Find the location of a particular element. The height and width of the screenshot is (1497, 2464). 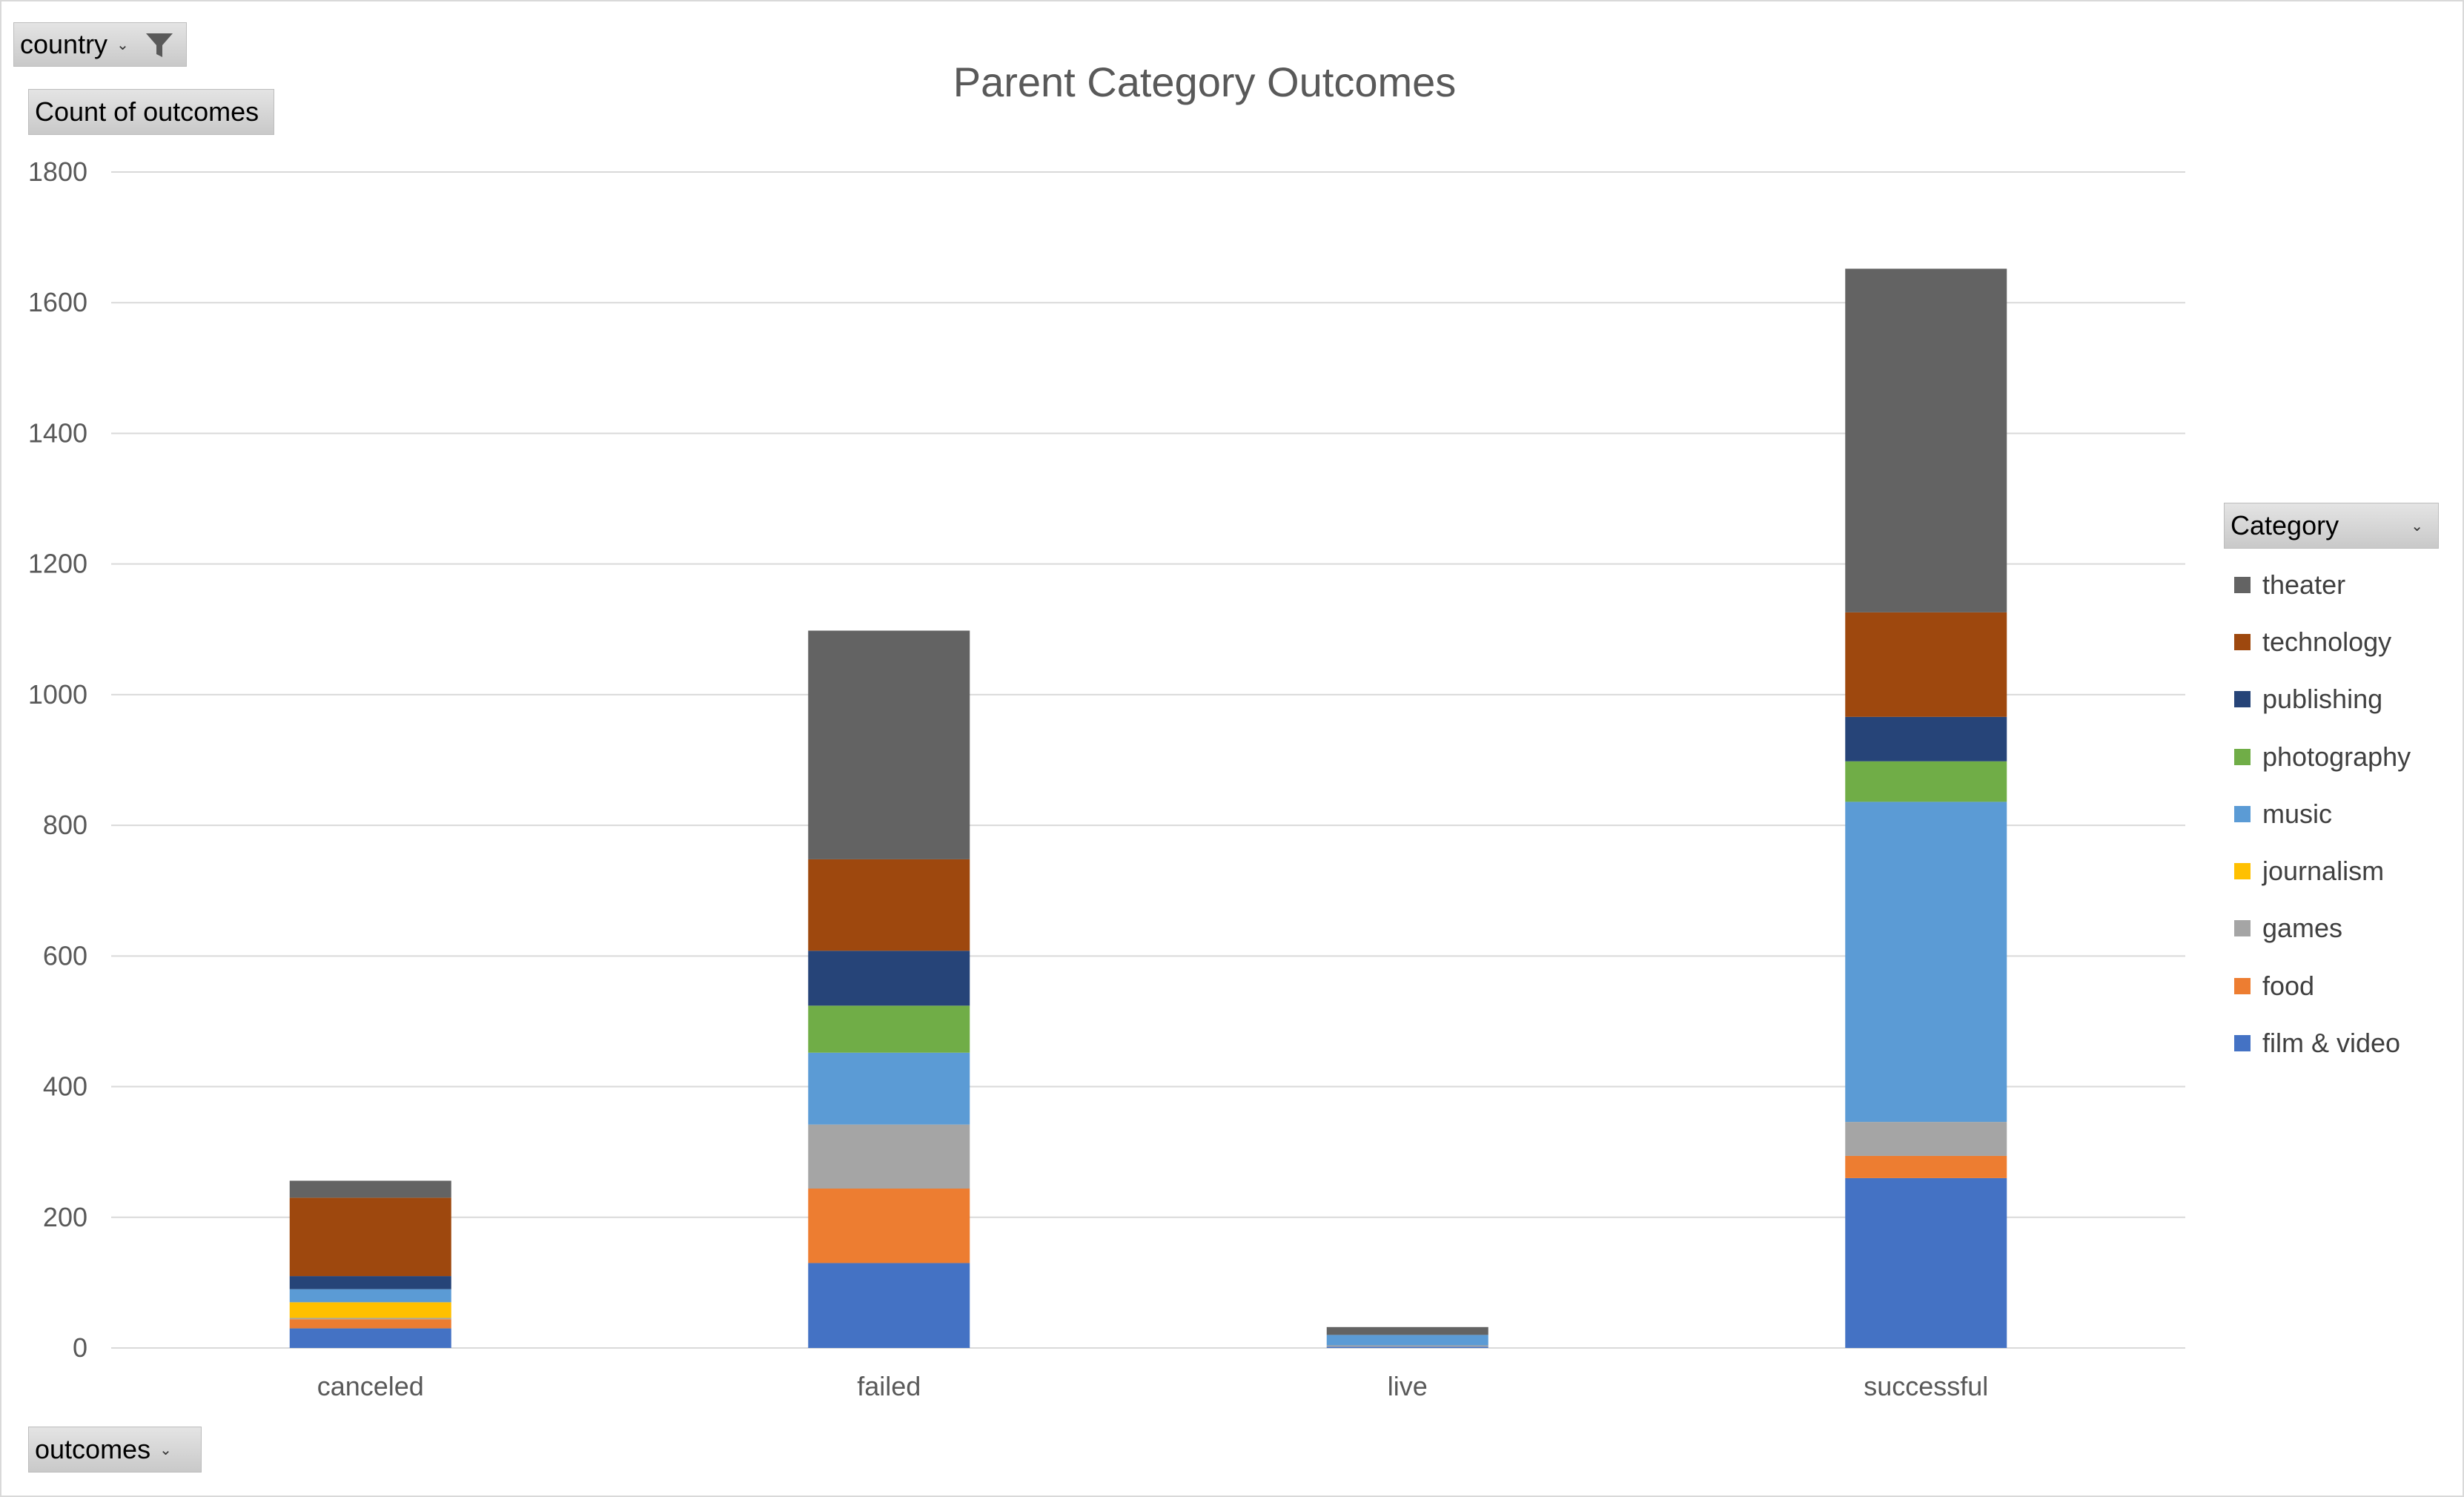

legend-item: publishing is located at coordinates (2322, 699).